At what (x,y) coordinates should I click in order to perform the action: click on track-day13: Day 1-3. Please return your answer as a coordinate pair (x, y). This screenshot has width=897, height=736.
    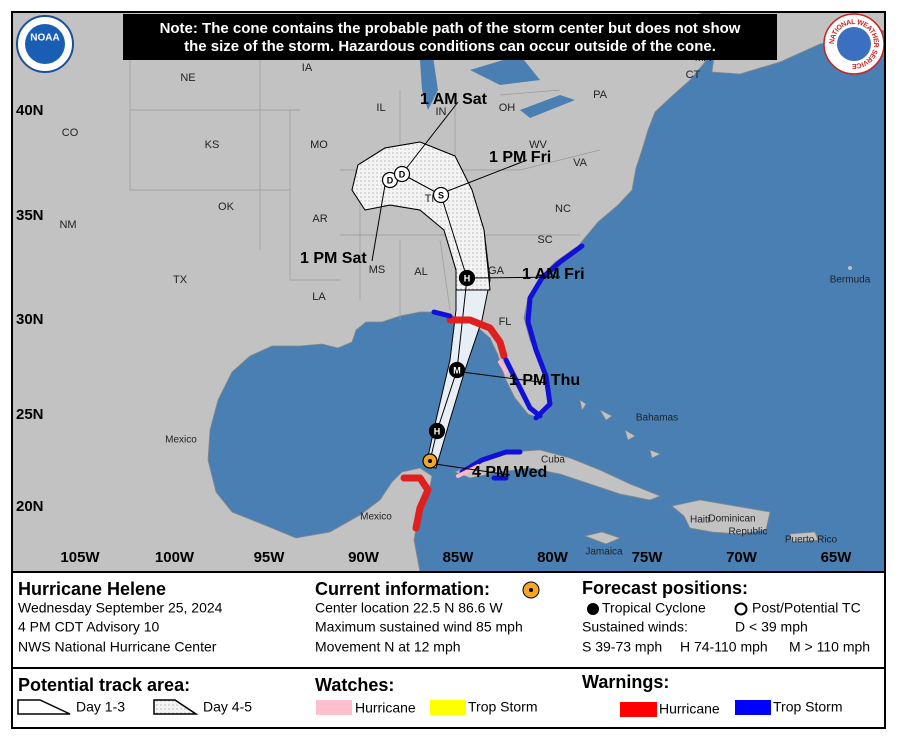
    Looking at the image, I should click on (100, 707).